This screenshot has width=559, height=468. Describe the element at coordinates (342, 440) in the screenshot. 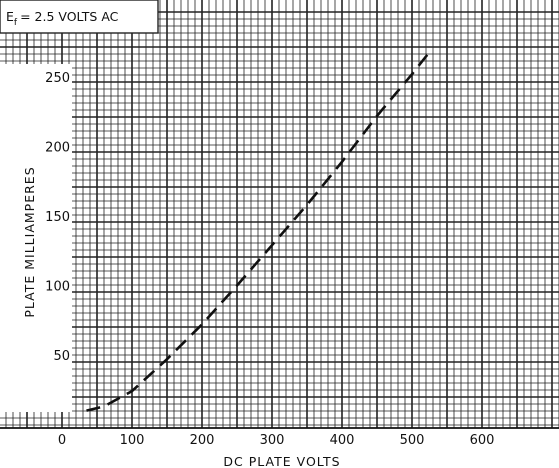

I see `x-tick-label: 400` at that location.